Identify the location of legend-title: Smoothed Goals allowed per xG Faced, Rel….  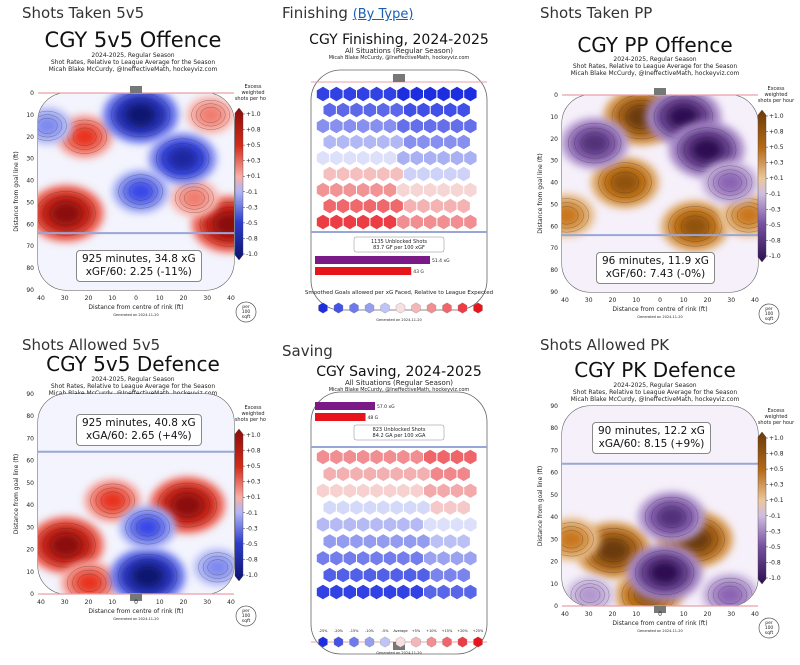
(399, 293).